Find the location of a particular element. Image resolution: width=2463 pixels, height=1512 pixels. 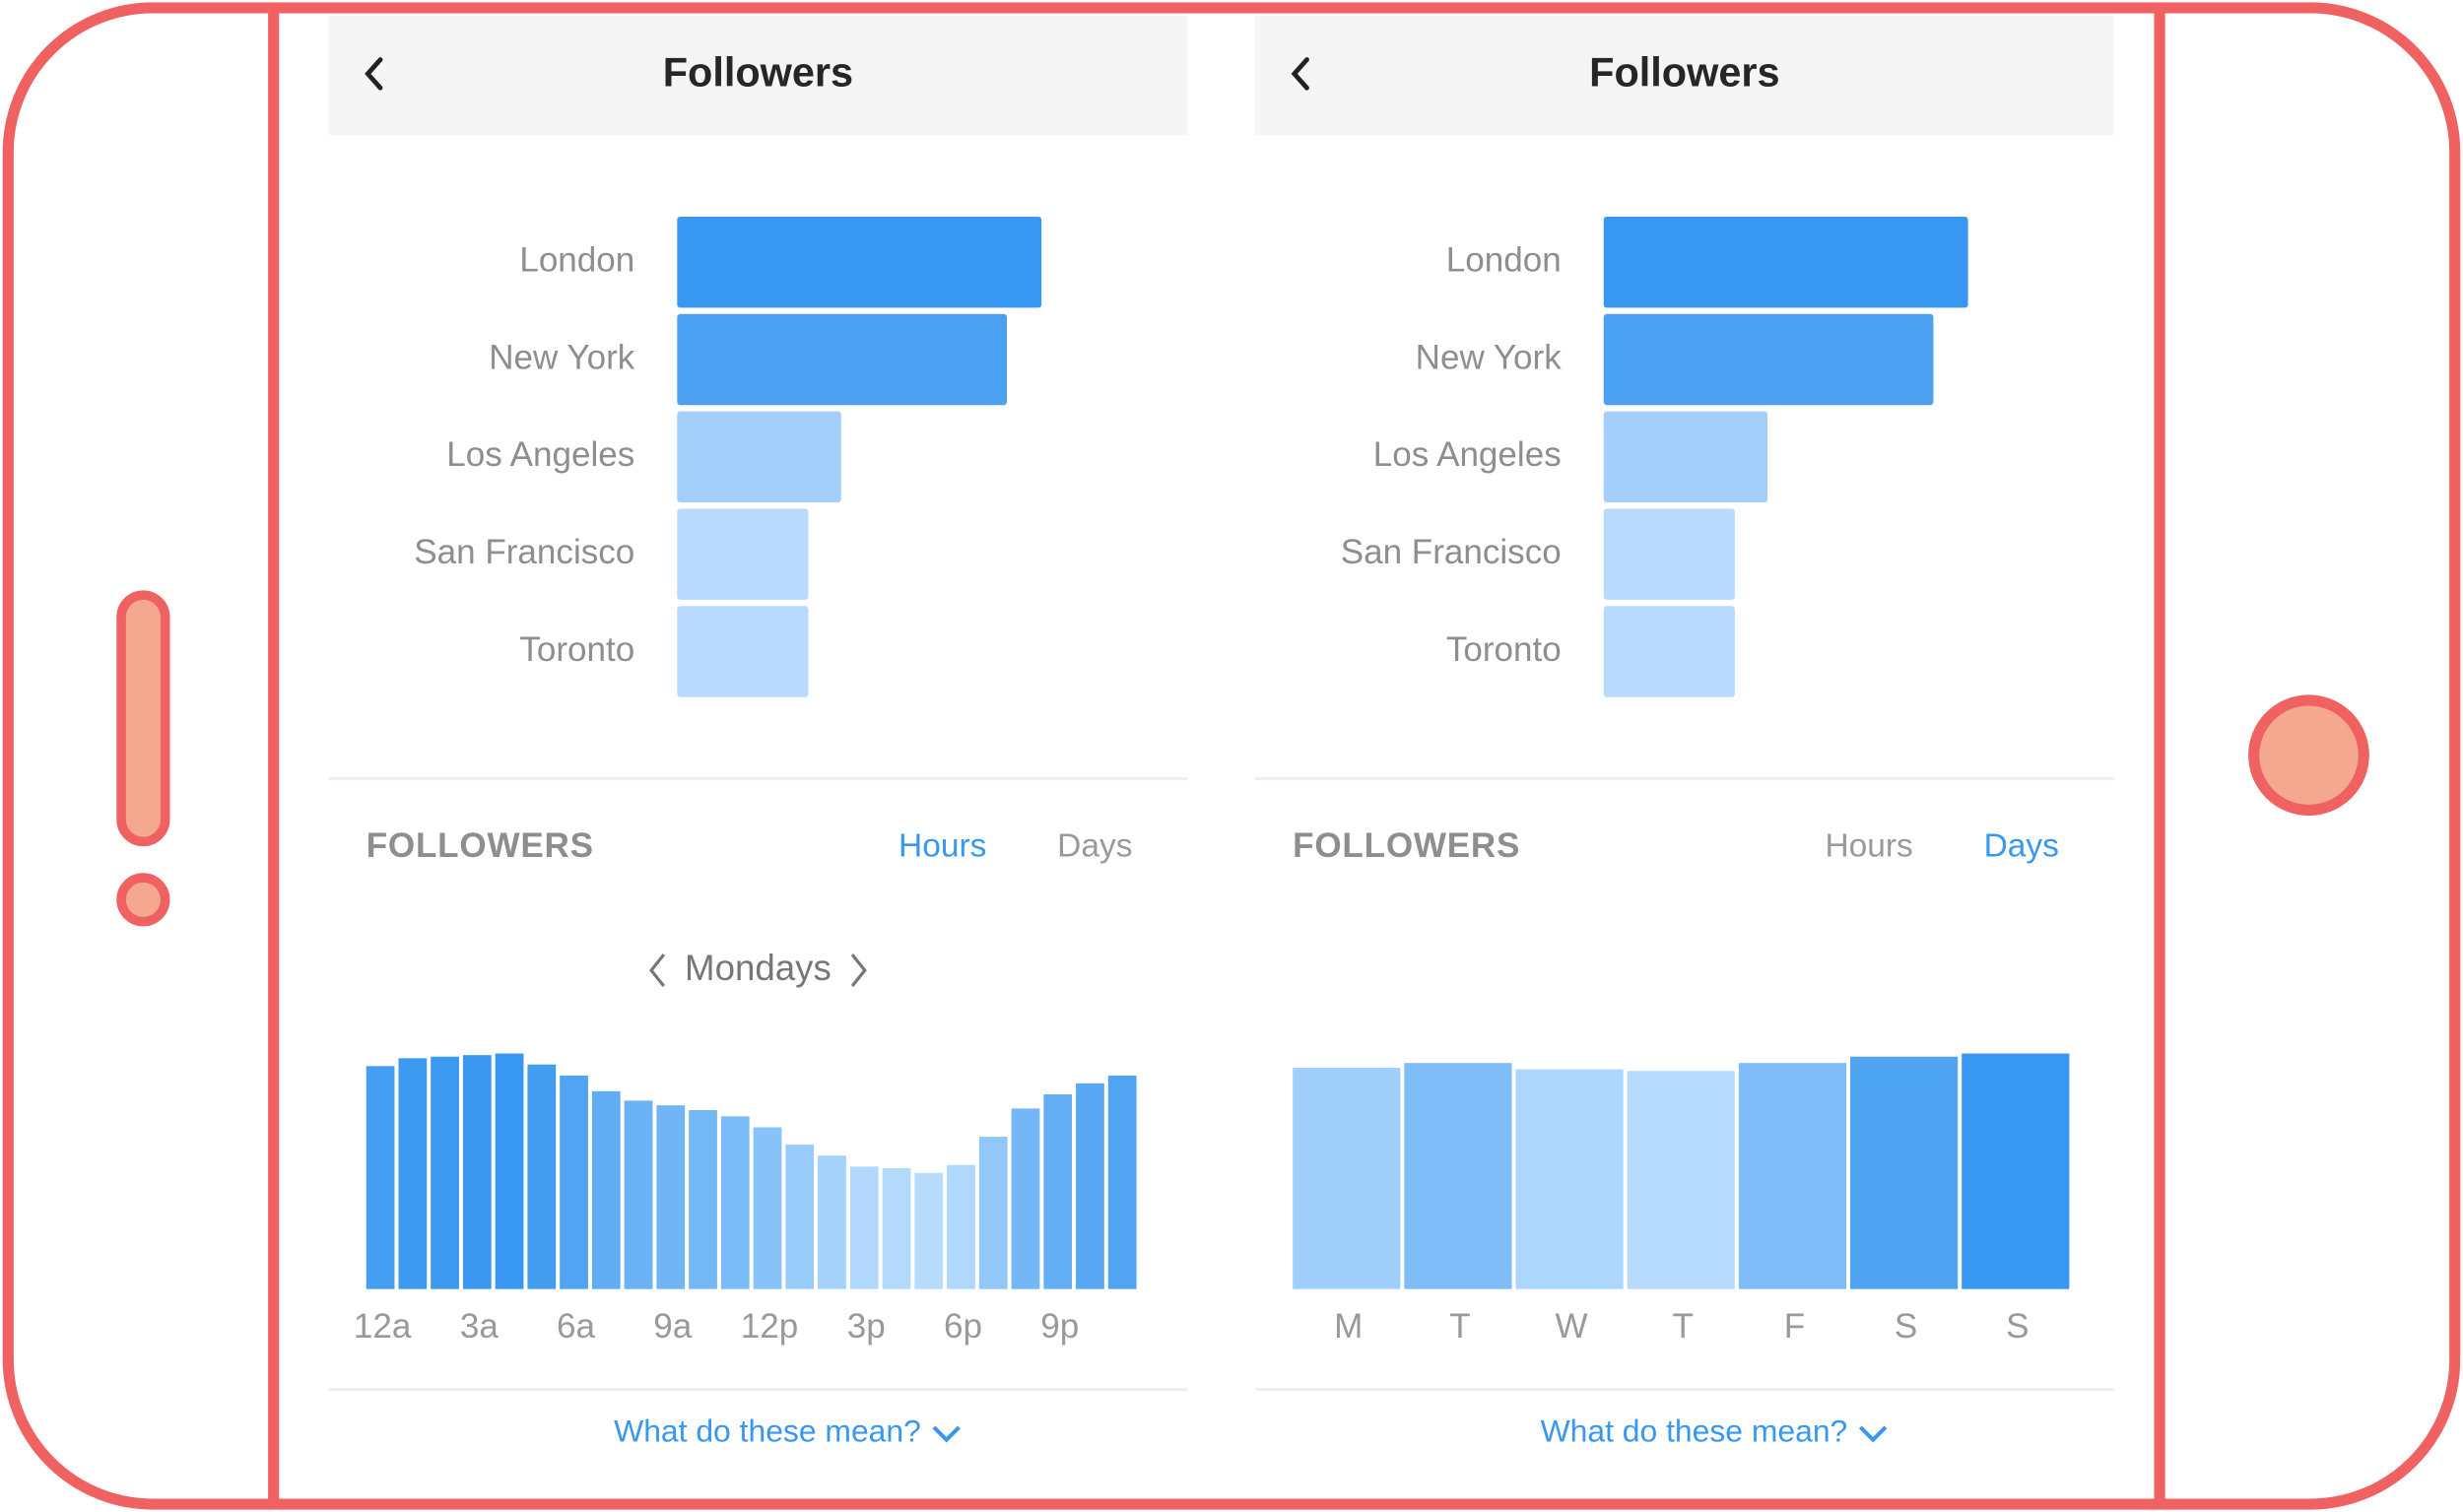

x-tick-label: 9p is located at coordinates (1059, 1326).